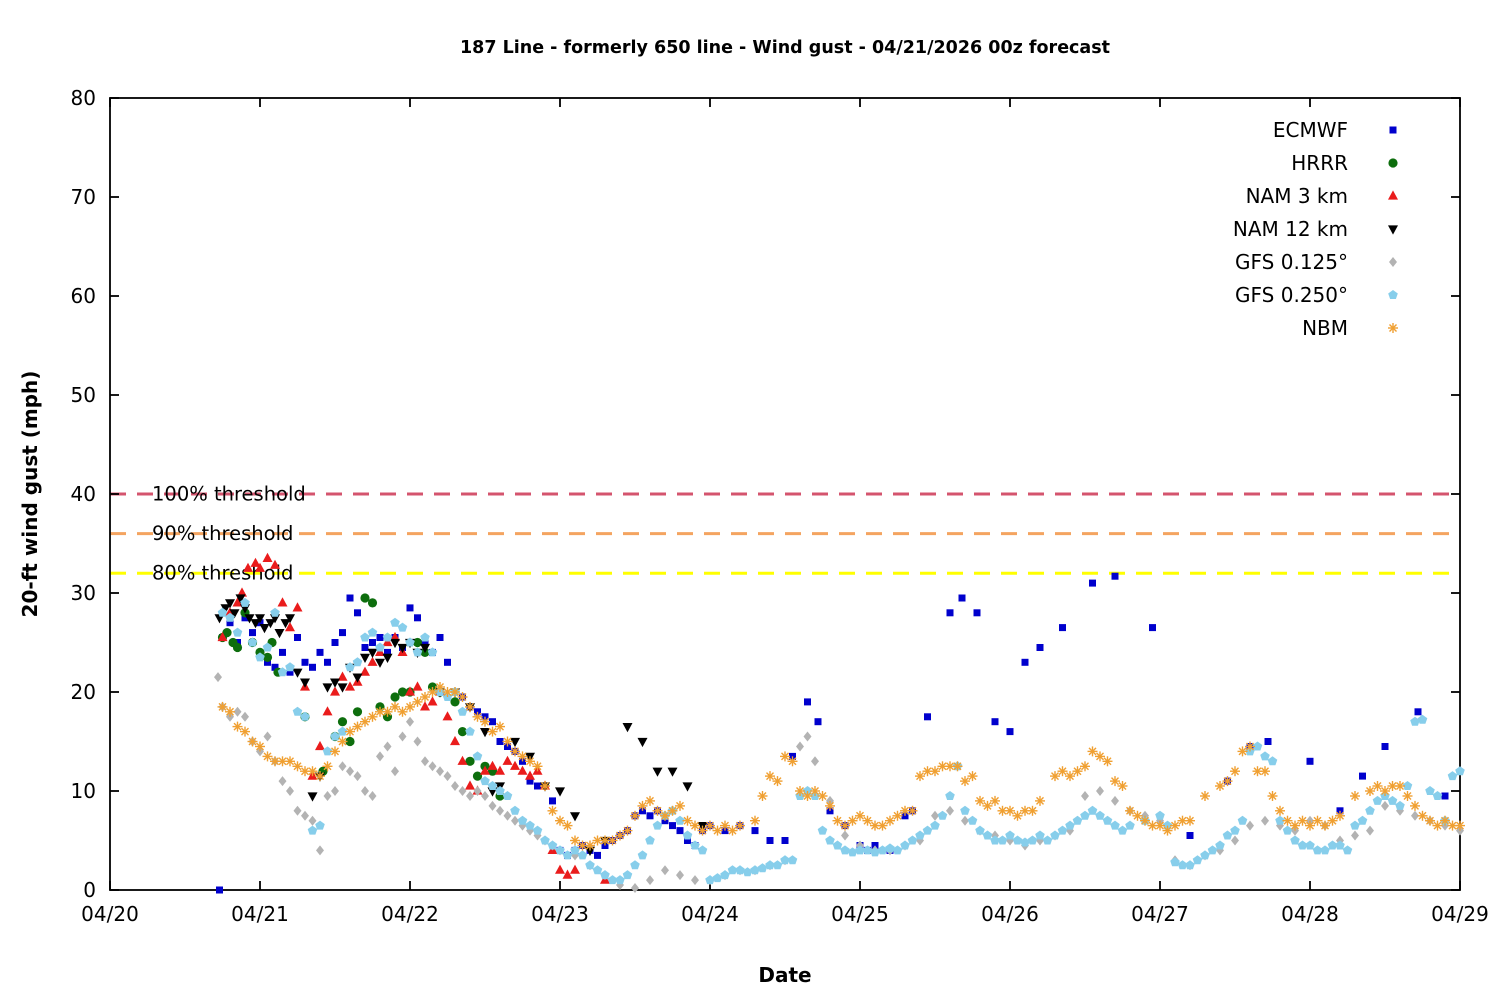 The width and height of the screenshot is (1500, 1000). Describe the element at coordinates (1290, 229) in the screenshot. I see `legend-label: NAM 12 km` at that location.